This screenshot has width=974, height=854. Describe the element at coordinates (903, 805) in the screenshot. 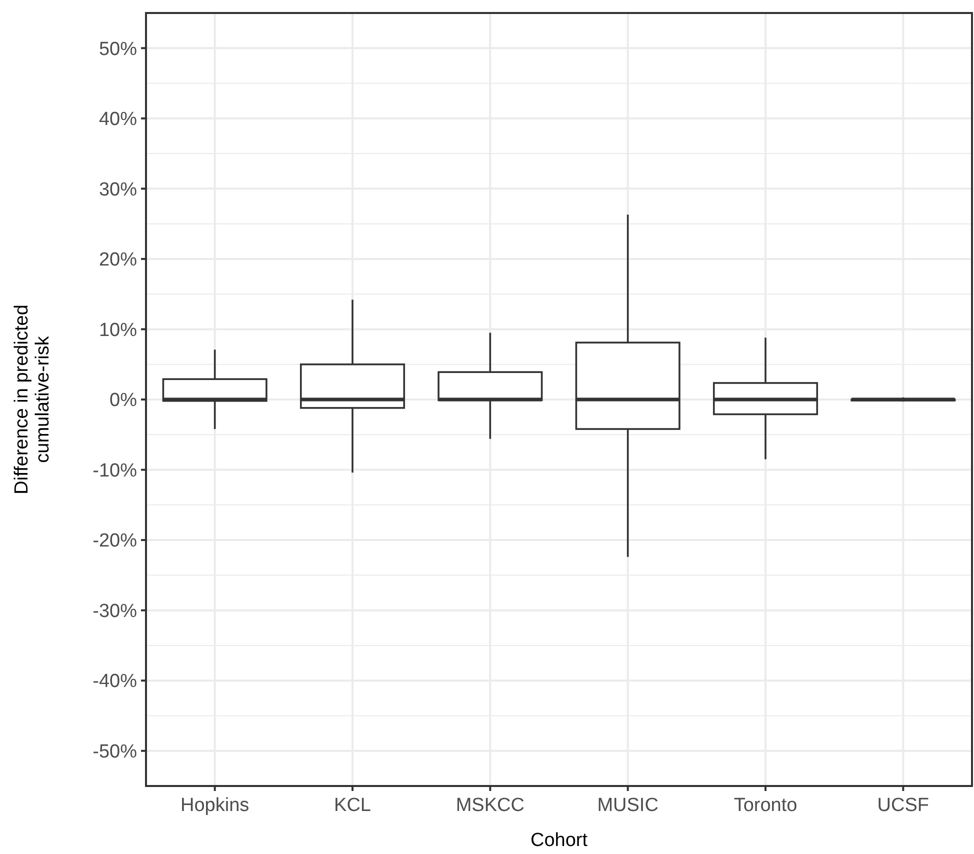

I see `x-tick-label: UCSF` at that location.